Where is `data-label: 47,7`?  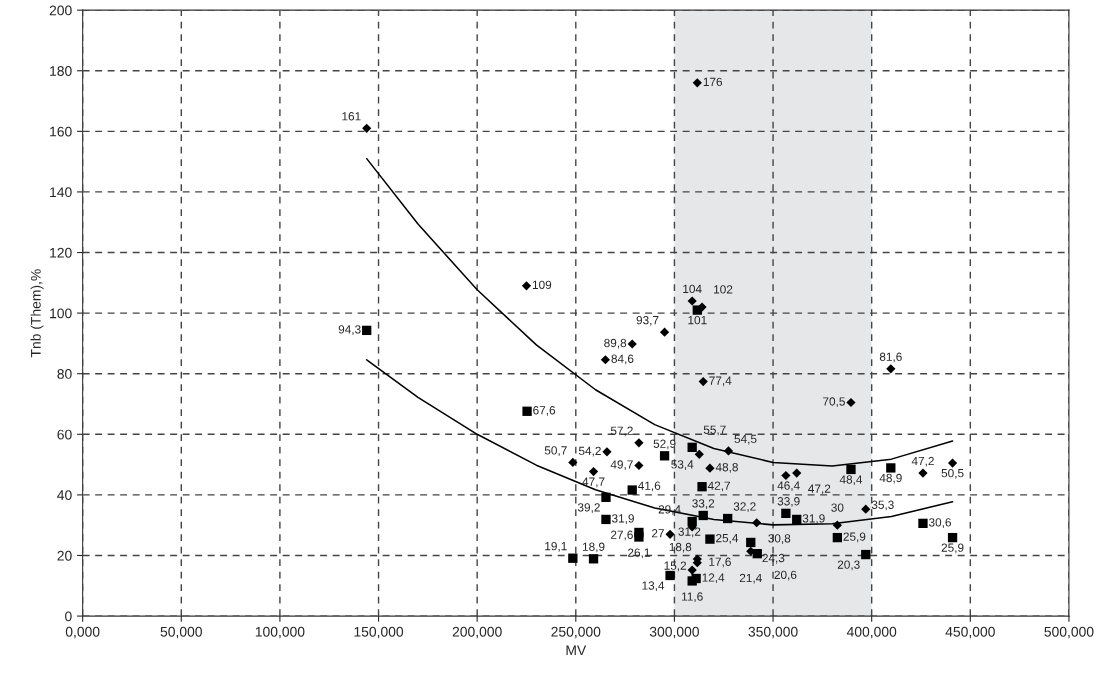
data-label: 47,7 is located at coordinates (593, 482).